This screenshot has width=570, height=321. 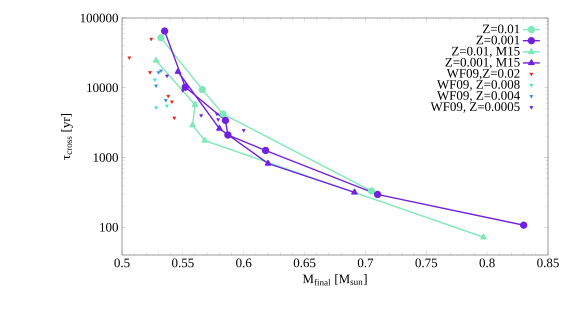 I want to click on x-tick-label: 0.8, so click(x=487, y=263).